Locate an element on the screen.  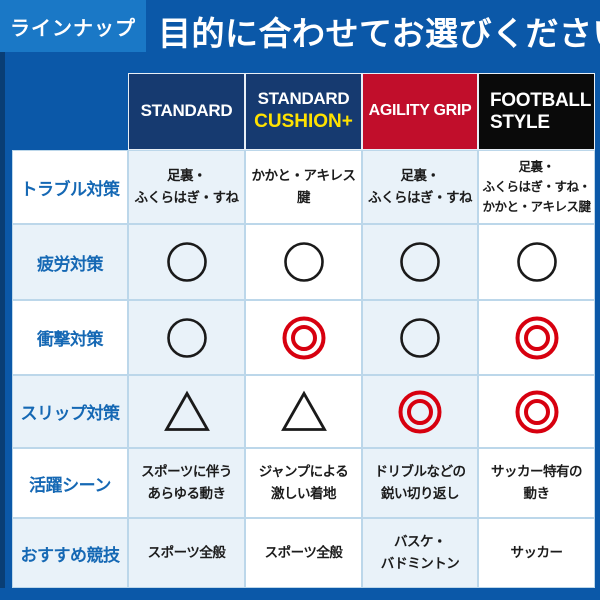
table-cell: ジャンプによる 激しい着地 is located at coordinates (303, 483).